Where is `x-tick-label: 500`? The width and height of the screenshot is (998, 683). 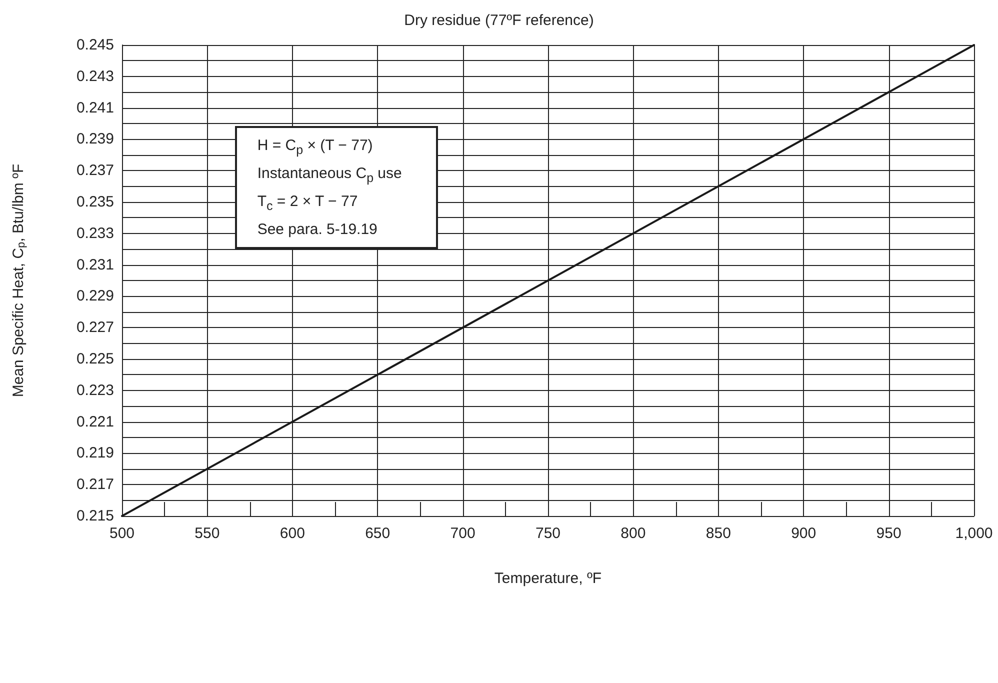 x-tick-label: 500 is located at coordinates (122, 533).